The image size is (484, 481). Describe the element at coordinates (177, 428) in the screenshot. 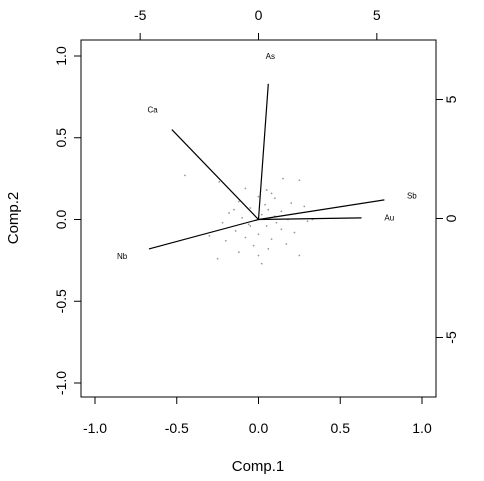

I see `x-tick-label: -0.5` at that location.